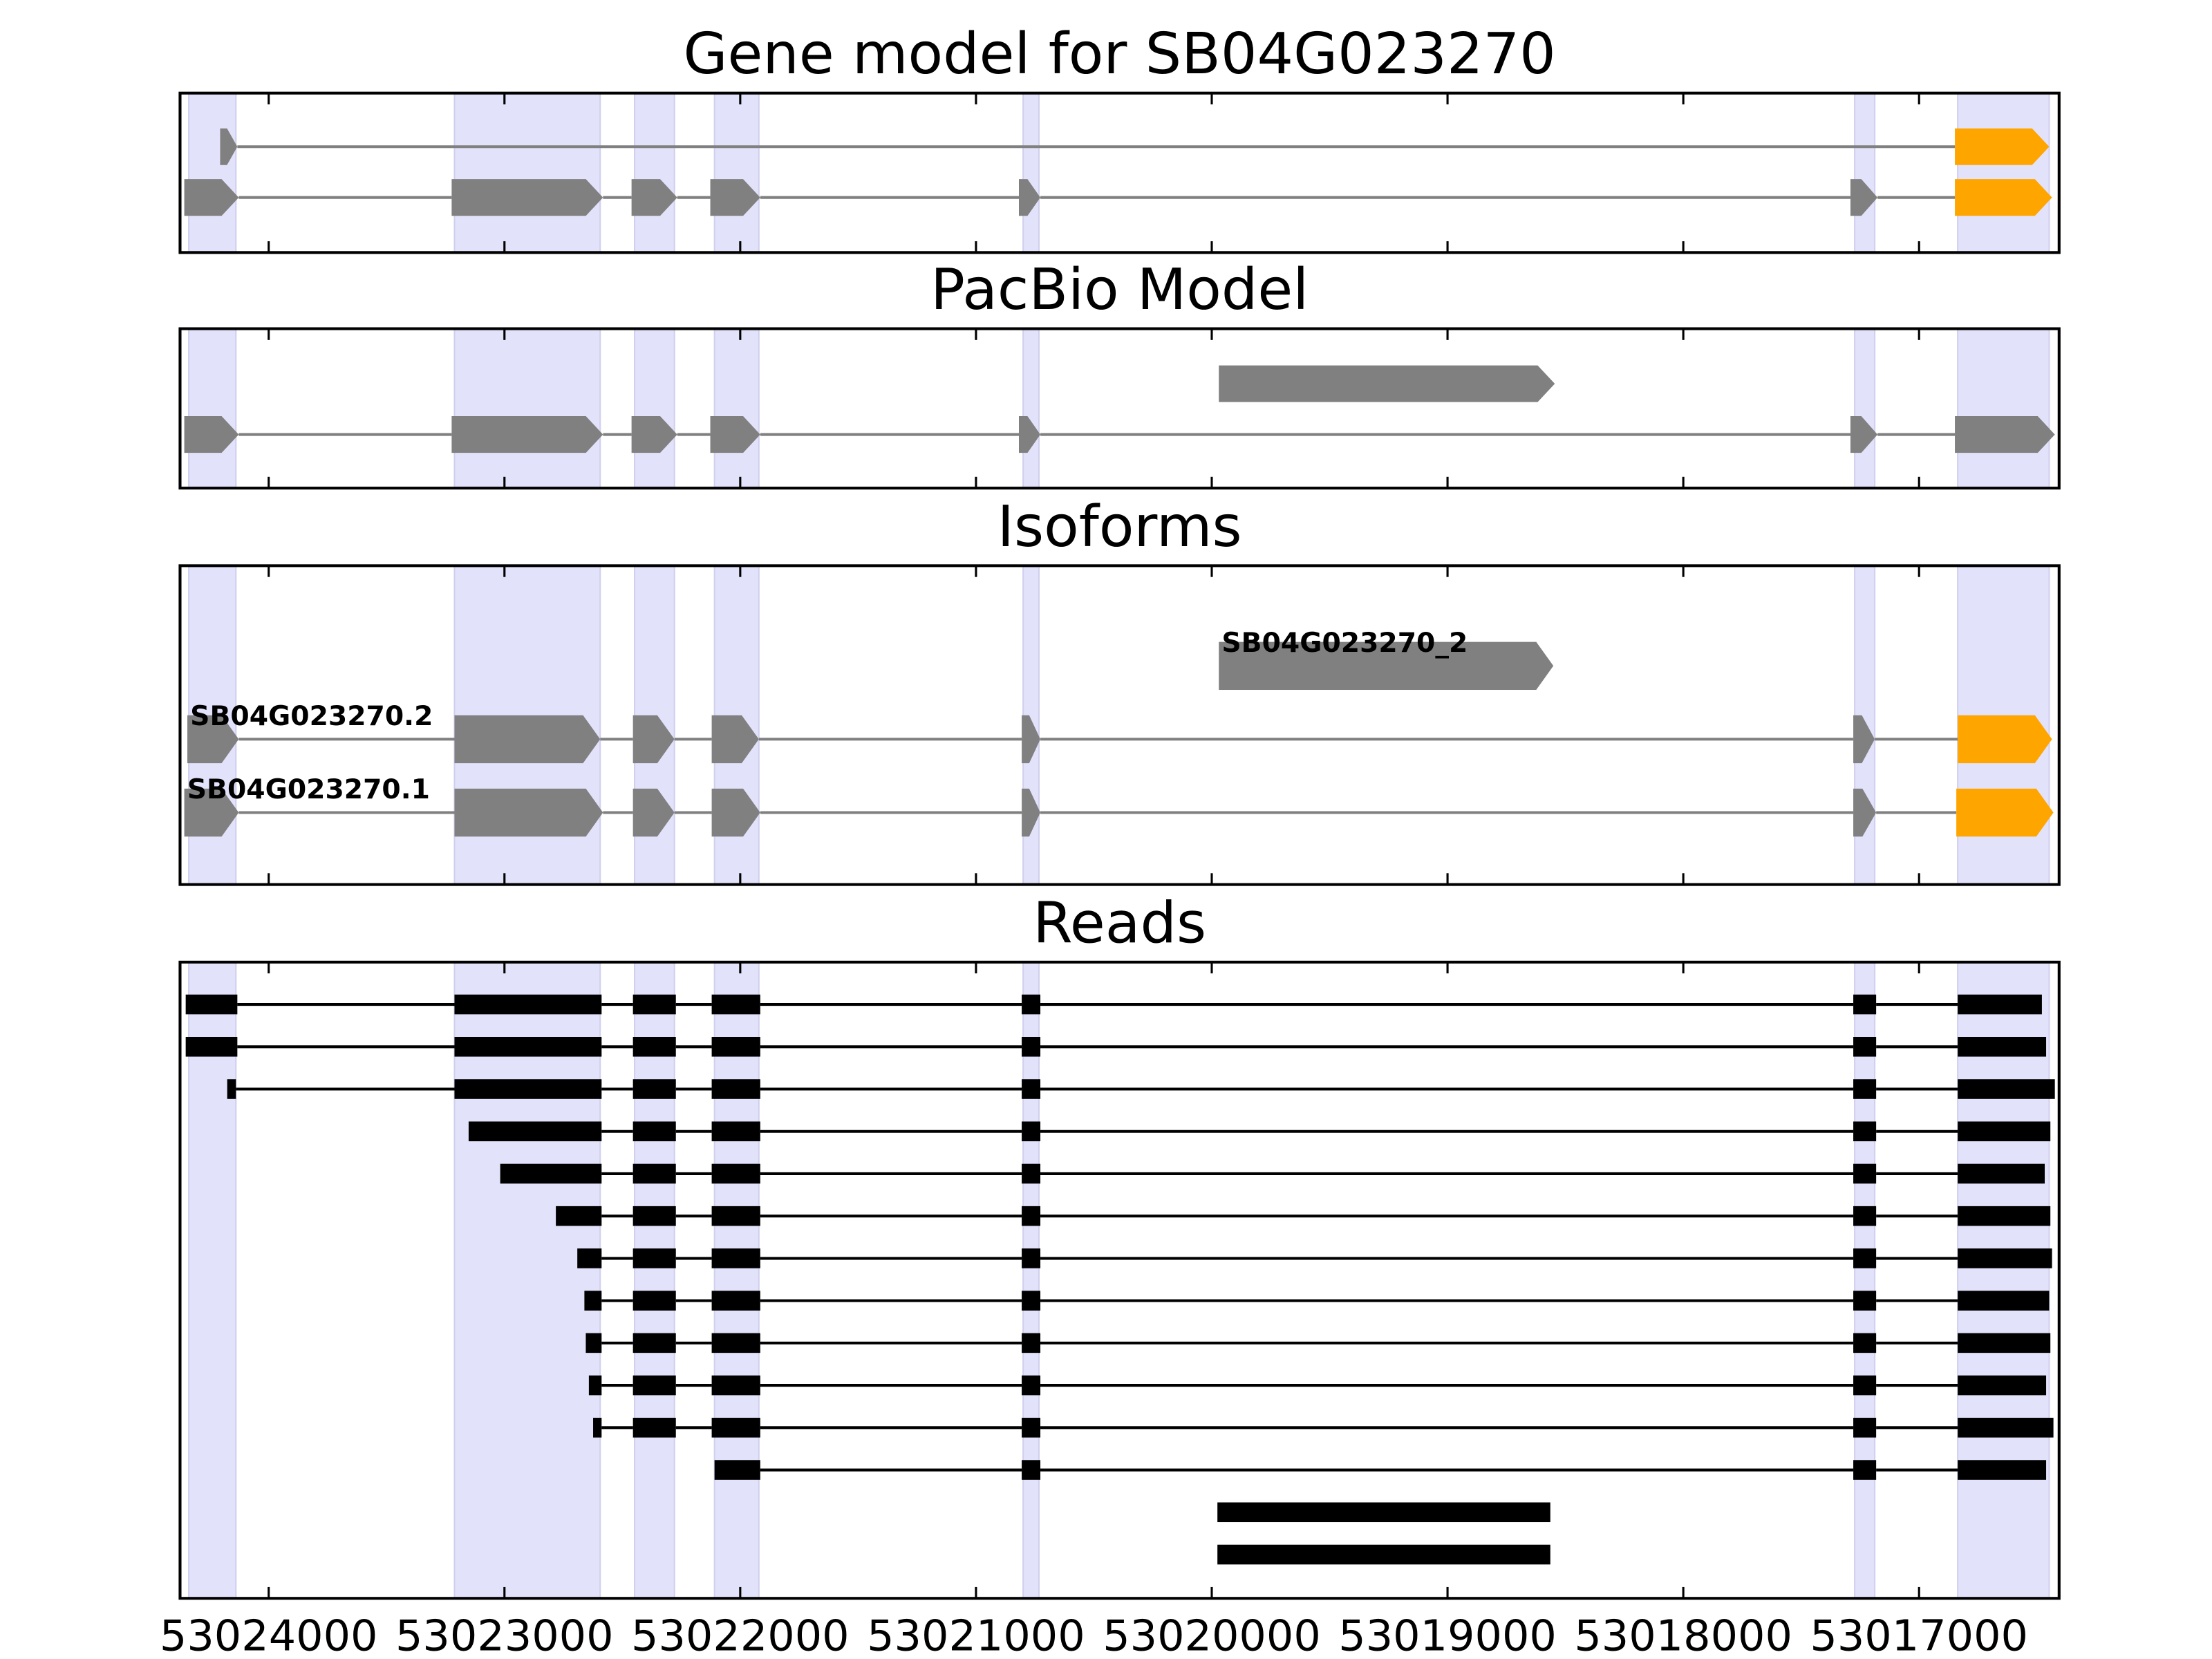 This screenshot has width=2212, height=1659. Describe the element at coordinates (504, 1635) in the screenshot. I see `x-tick-label: 53023000` at that location.